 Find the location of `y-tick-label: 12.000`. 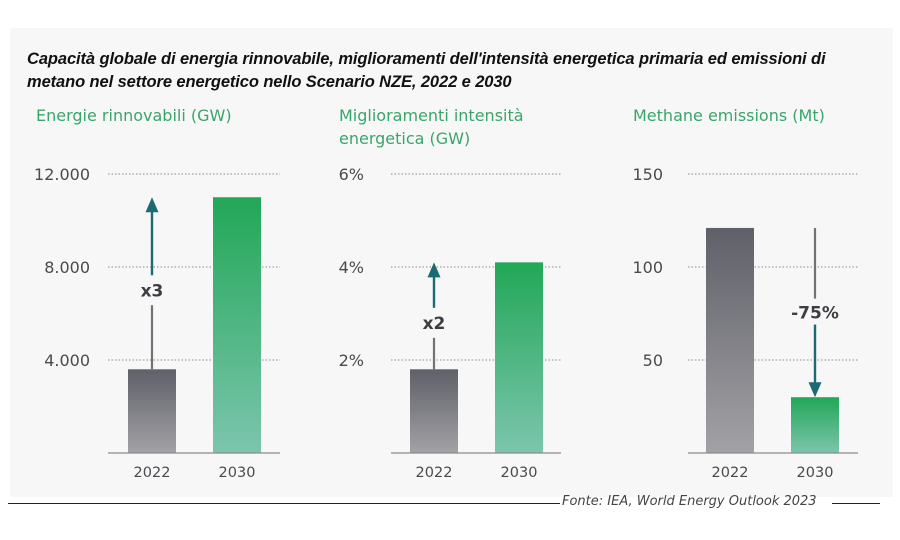

y-tick-label: 12.000 is located at coordinates (62, 174).